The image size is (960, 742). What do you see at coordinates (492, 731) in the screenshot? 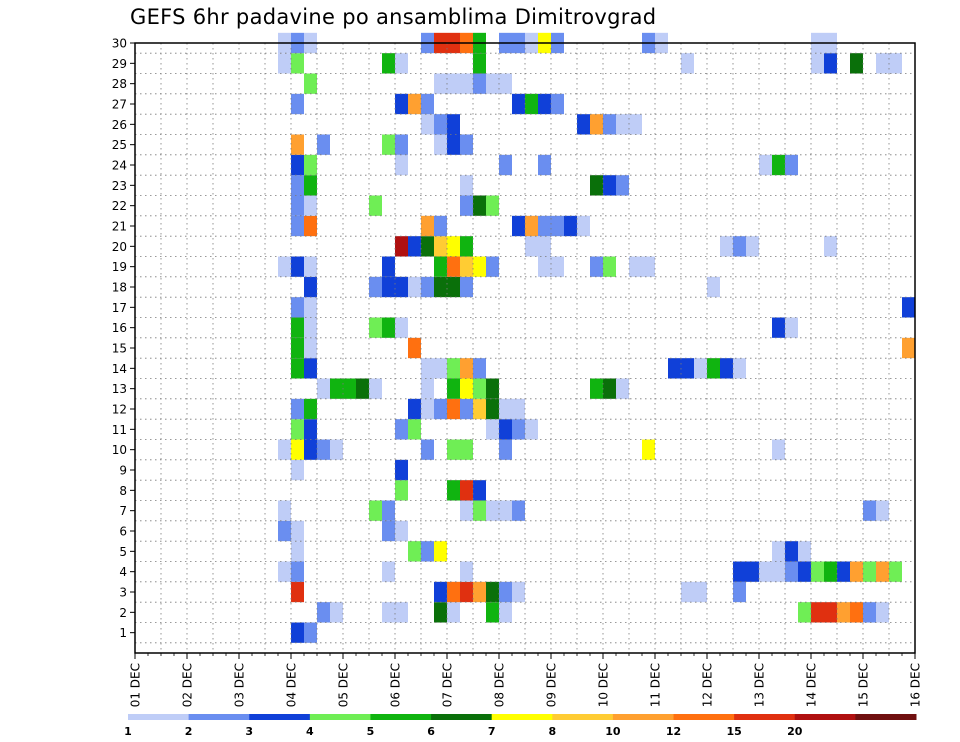
I see `colorbar-label: 7` at bounding box center [492, 731].